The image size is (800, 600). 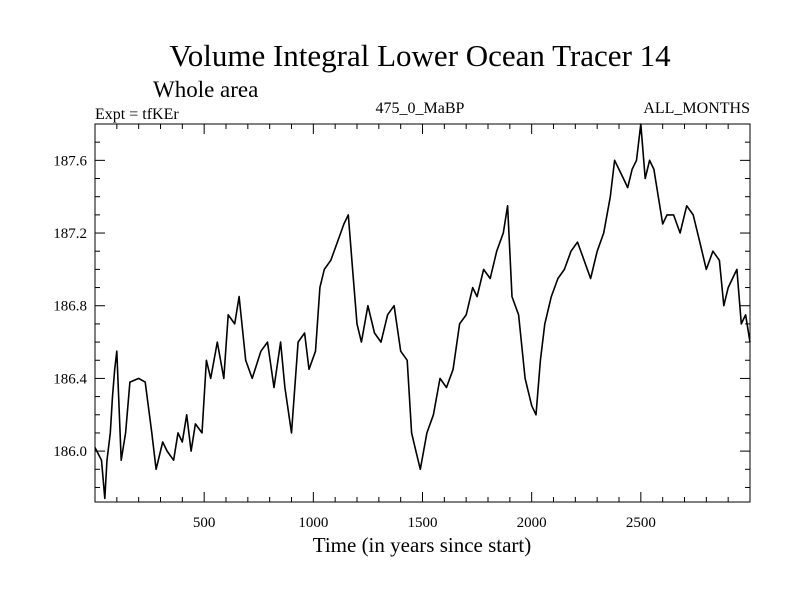 I want to click on period-label: 475_0_MaBP, so click(x=420, y=108).